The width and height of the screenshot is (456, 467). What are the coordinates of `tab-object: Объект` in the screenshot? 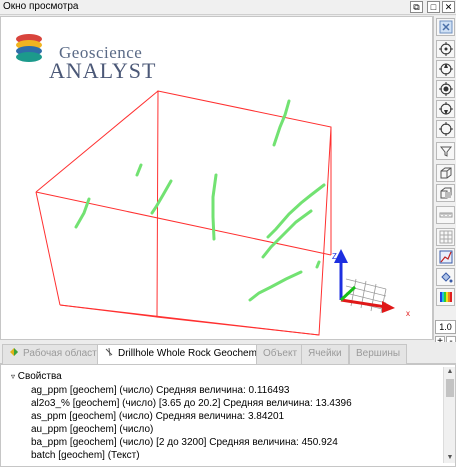 It's located at (280, 354).